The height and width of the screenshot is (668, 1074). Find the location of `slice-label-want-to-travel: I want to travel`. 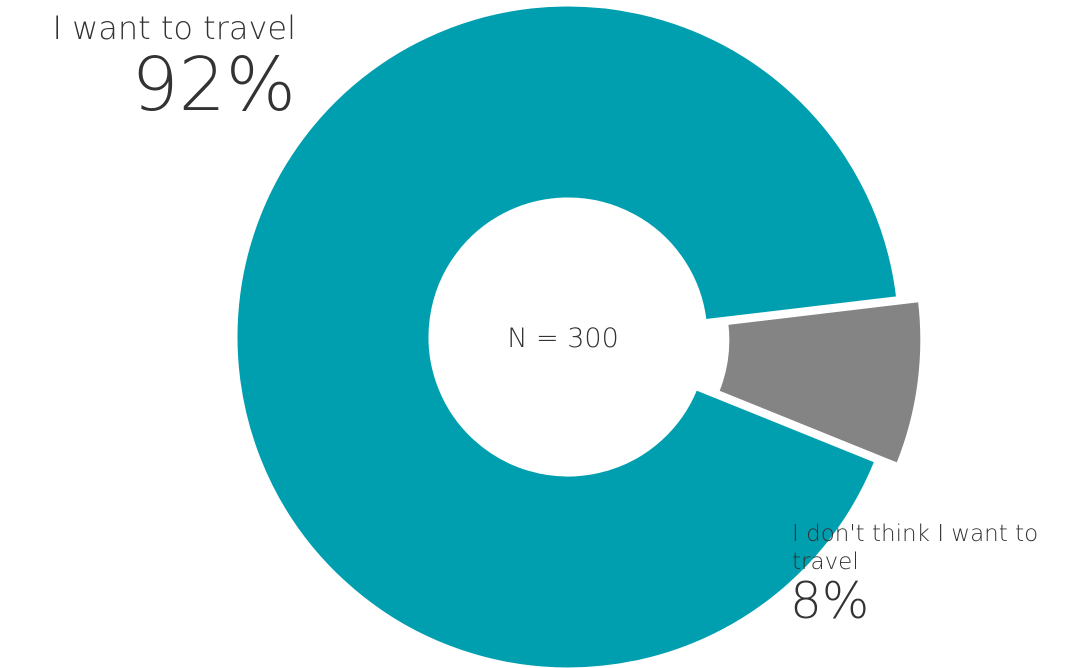

slice-label-want-to-travel: I want to travel is located at coordinates (174, 28).